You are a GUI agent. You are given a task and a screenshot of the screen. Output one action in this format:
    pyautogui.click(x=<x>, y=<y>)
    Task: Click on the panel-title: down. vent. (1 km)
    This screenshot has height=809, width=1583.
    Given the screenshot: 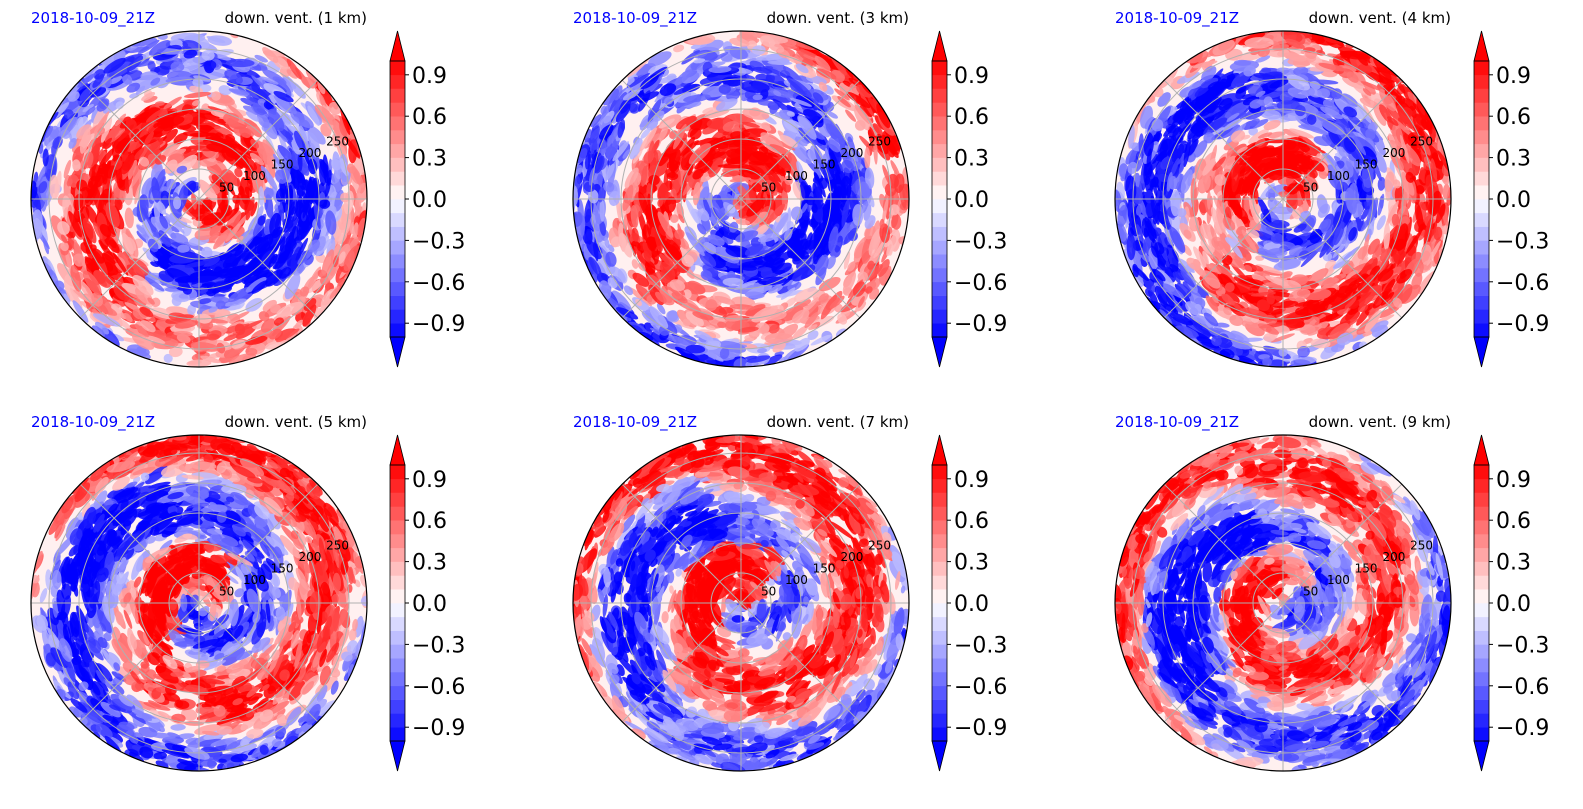 What is the action you would take?
    pyautogui.click(x=296, y=18)
    